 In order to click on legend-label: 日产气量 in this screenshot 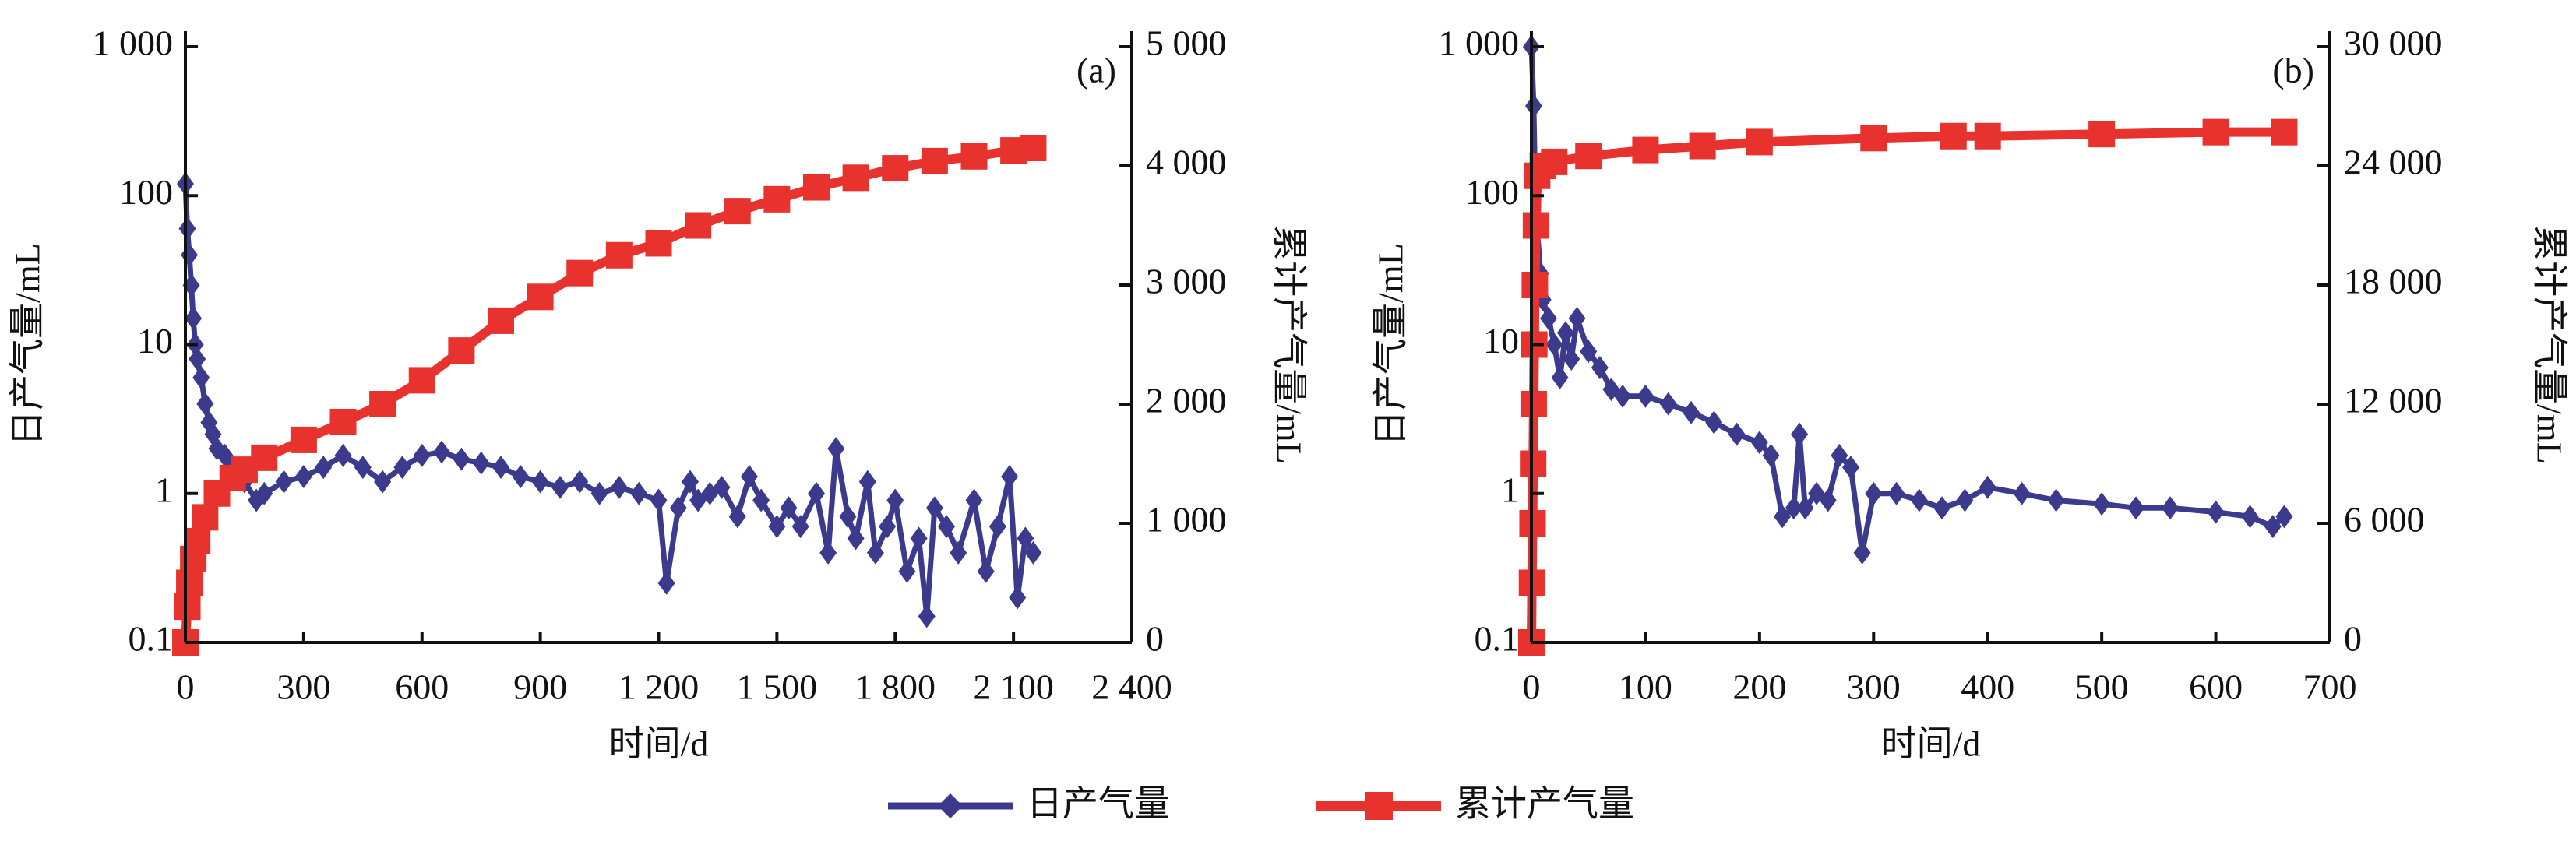, I will do `click(1098, 804)`.